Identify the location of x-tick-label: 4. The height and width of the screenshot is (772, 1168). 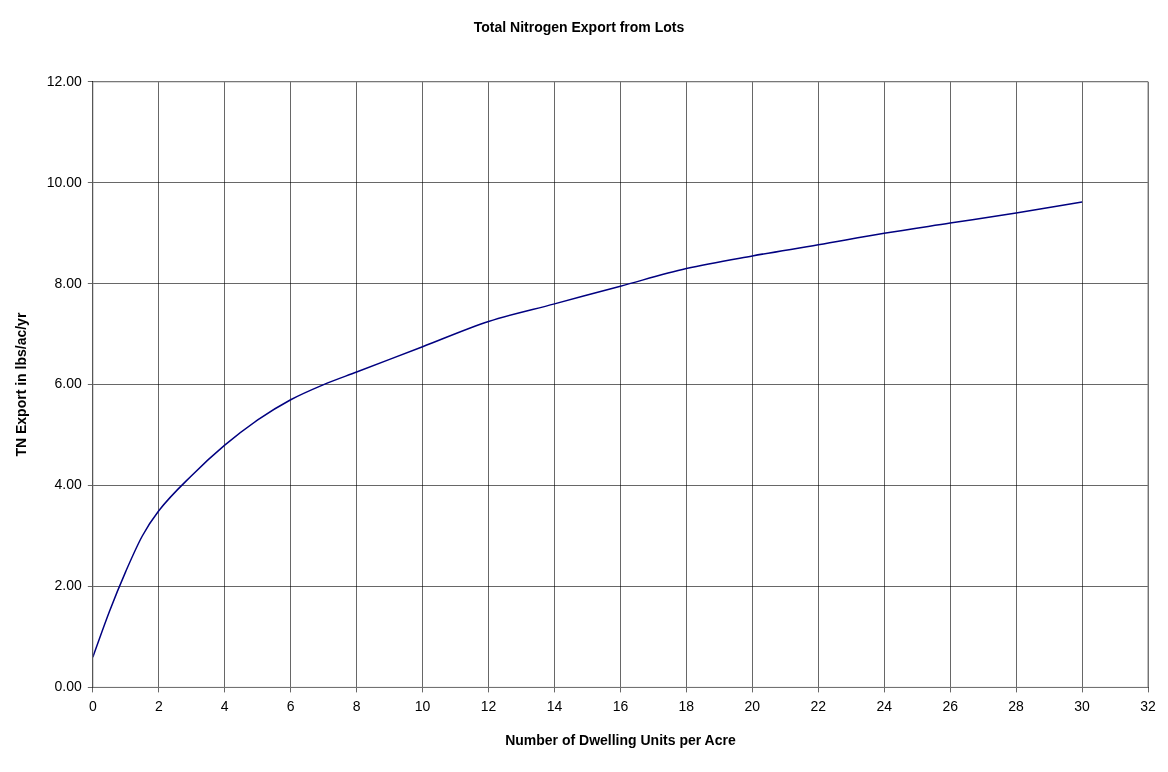
(224, 705).